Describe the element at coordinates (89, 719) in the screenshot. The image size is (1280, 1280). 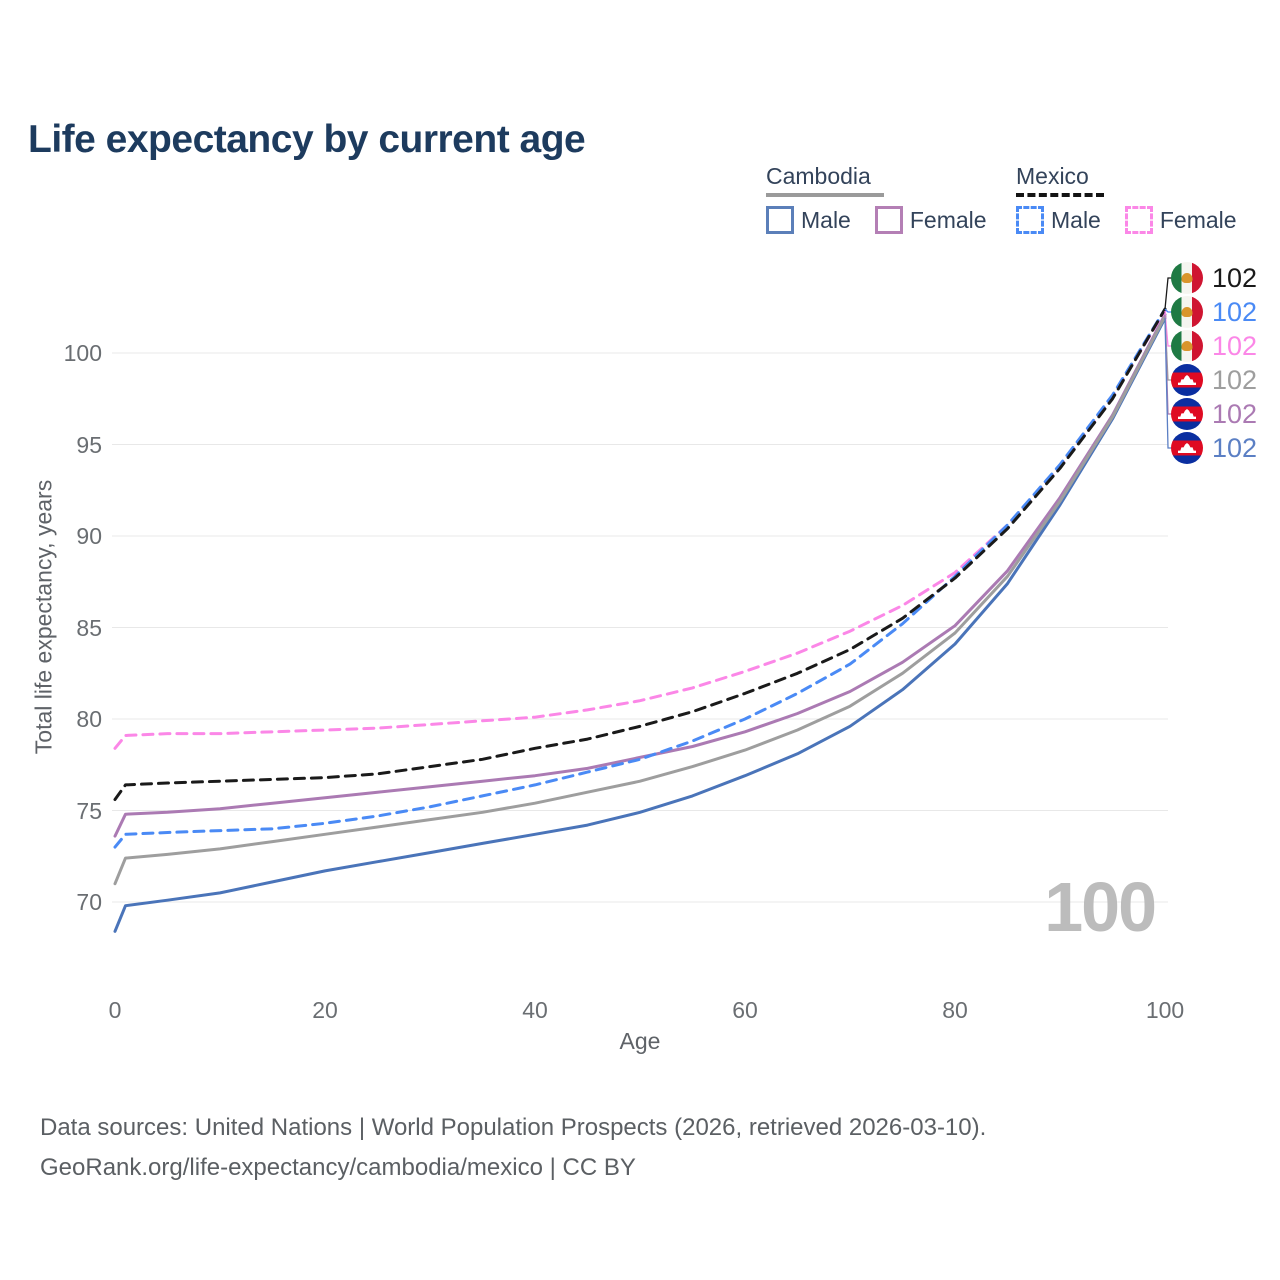
I see `y-tick-label-80: 80` at that location.